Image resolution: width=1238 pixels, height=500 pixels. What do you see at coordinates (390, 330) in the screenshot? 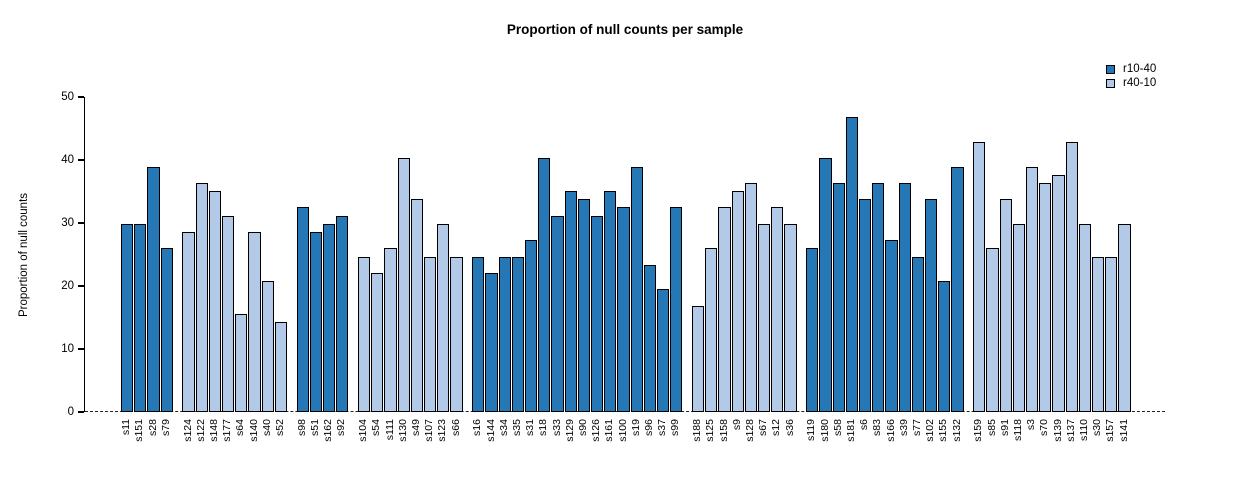
I see `bar-s111` at bounding box center [390, 330].